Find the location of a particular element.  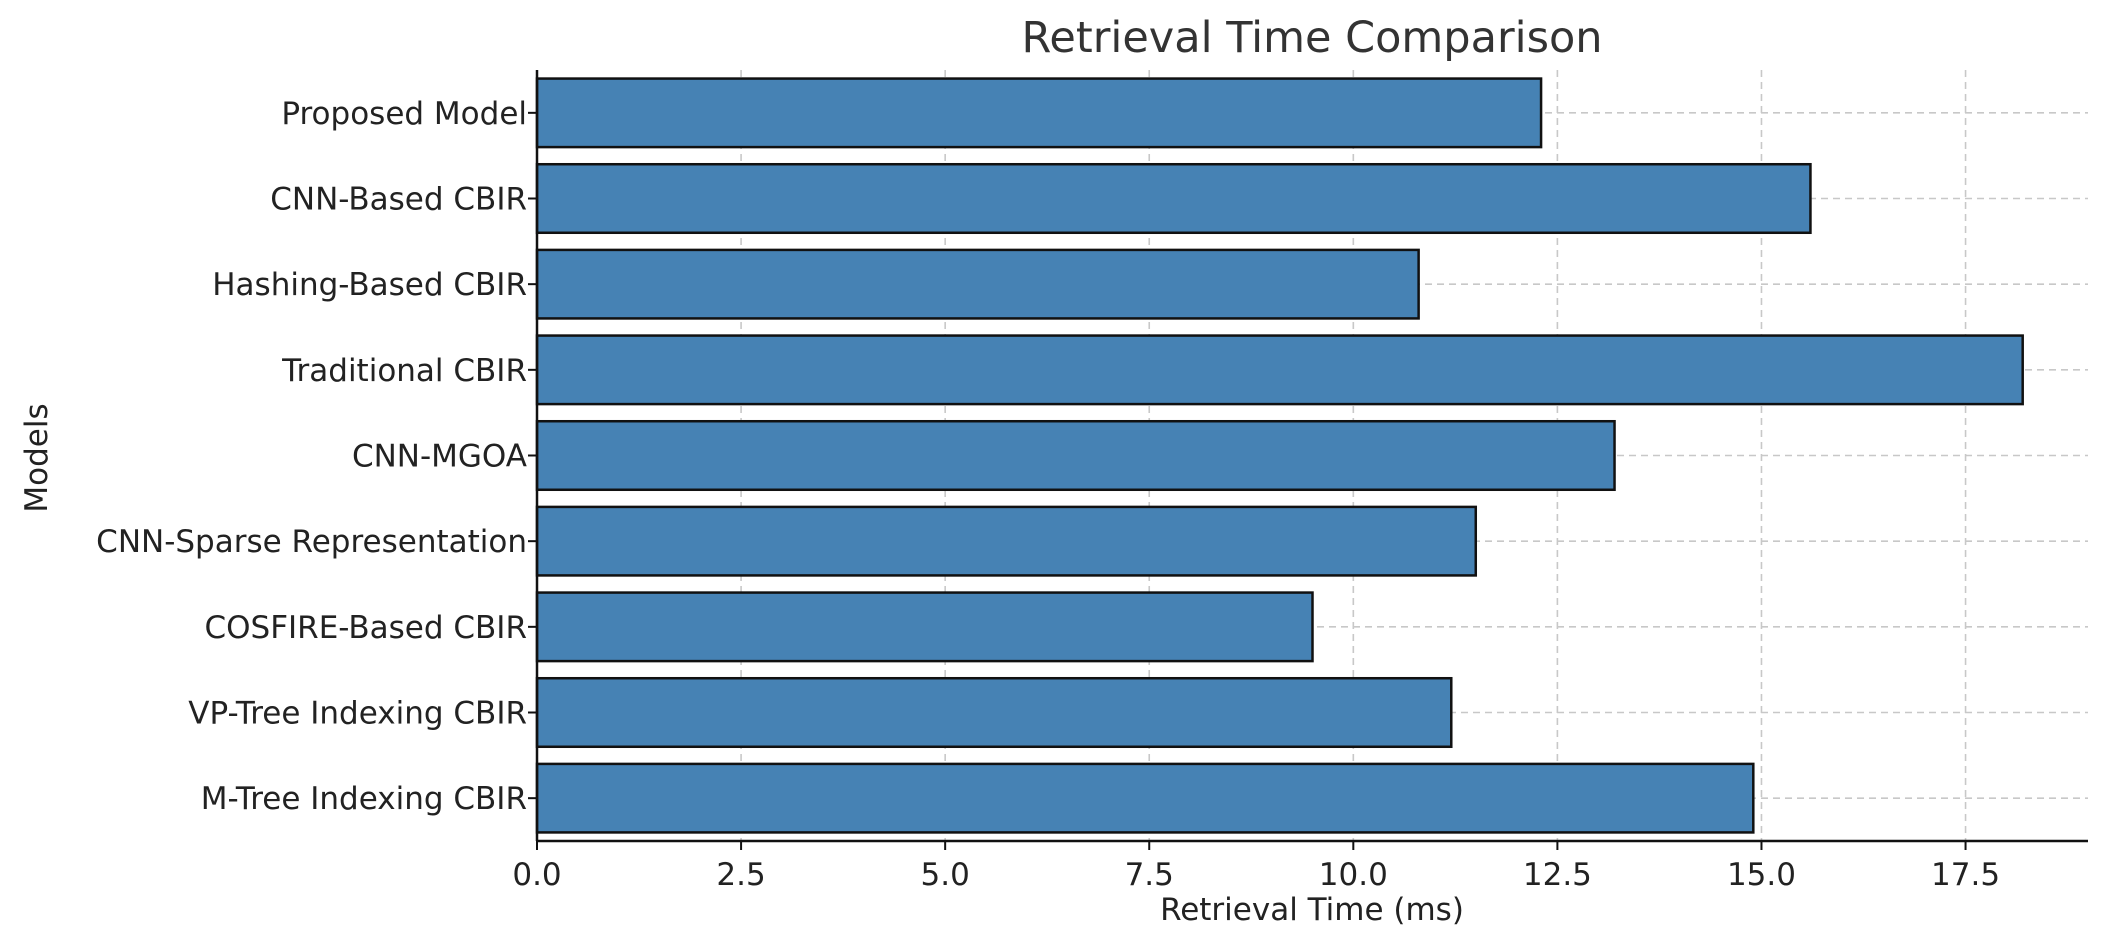

x-tick-label: 7.5 is located at coordinates (1149, 875).